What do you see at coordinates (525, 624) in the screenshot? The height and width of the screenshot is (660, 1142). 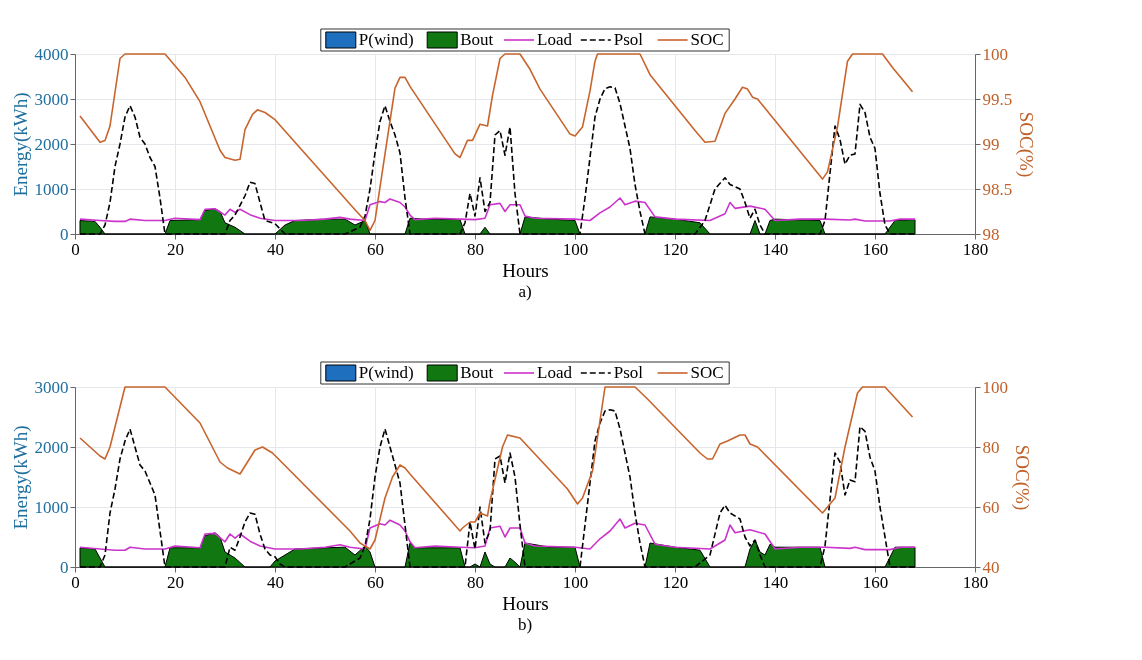 I see `text: b)` at bounding box center [525, 624].